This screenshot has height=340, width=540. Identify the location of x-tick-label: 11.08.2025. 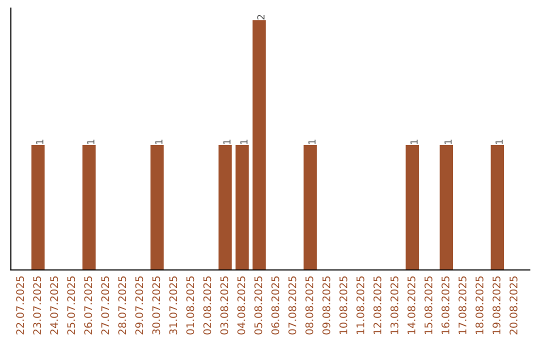
(360, 305).